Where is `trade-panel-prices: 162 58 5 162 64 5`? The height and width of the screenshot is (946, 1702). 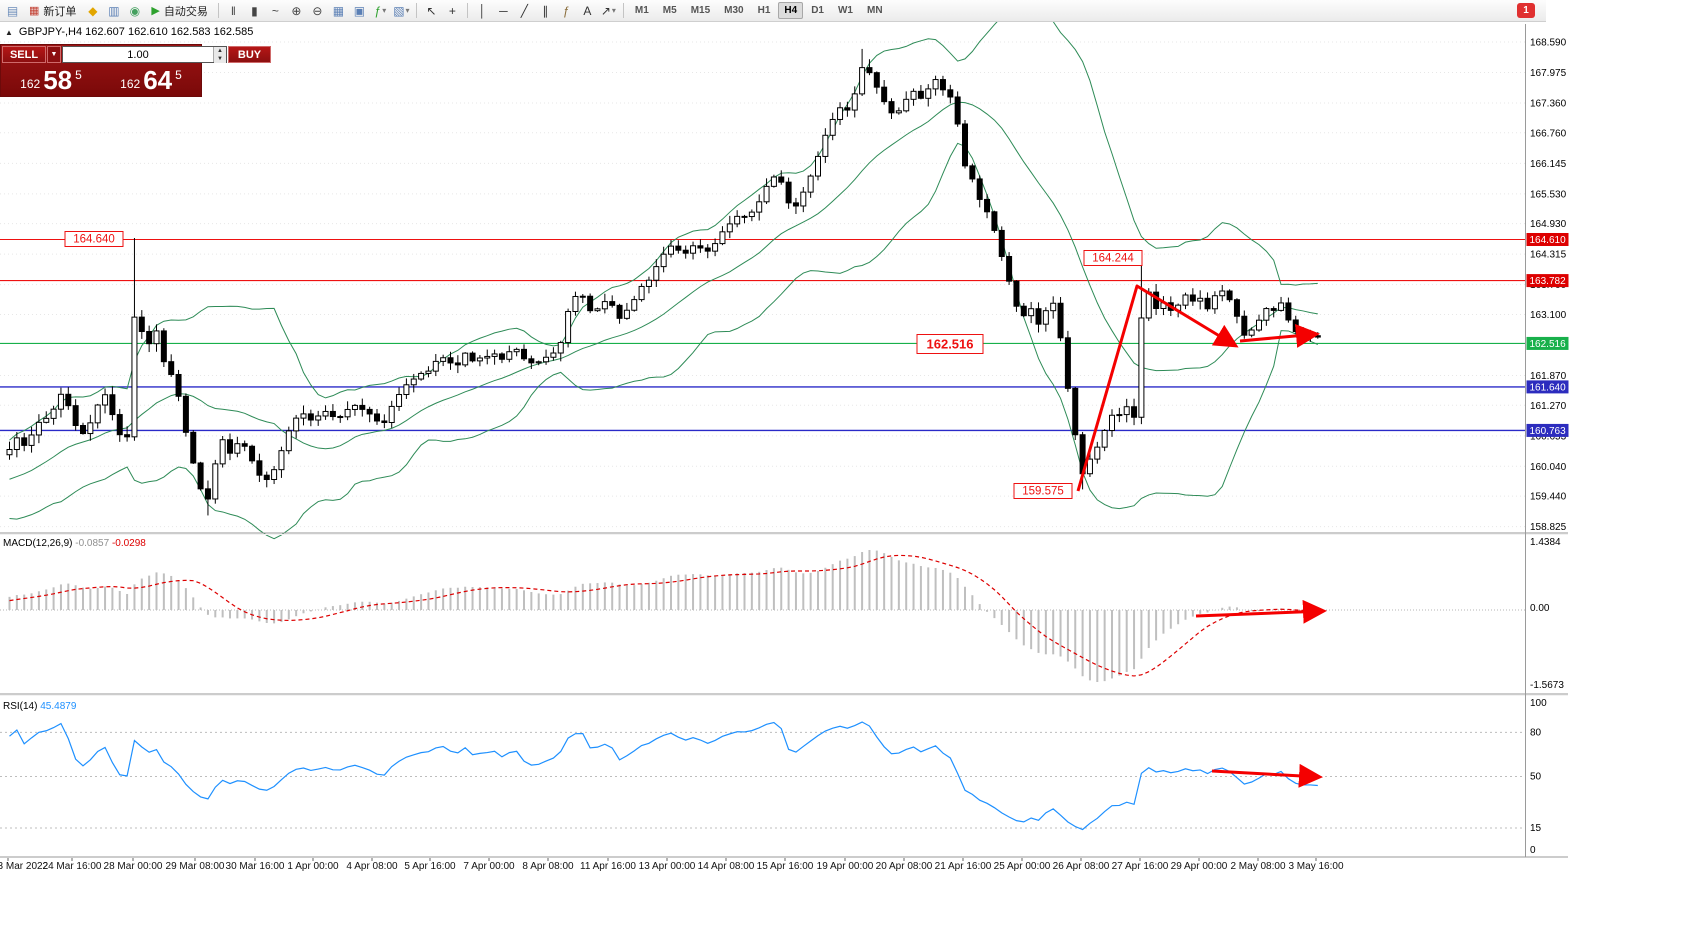 trade-panel-prices: 162 58 5 162 64 5 is located at coordinates (101, 80).